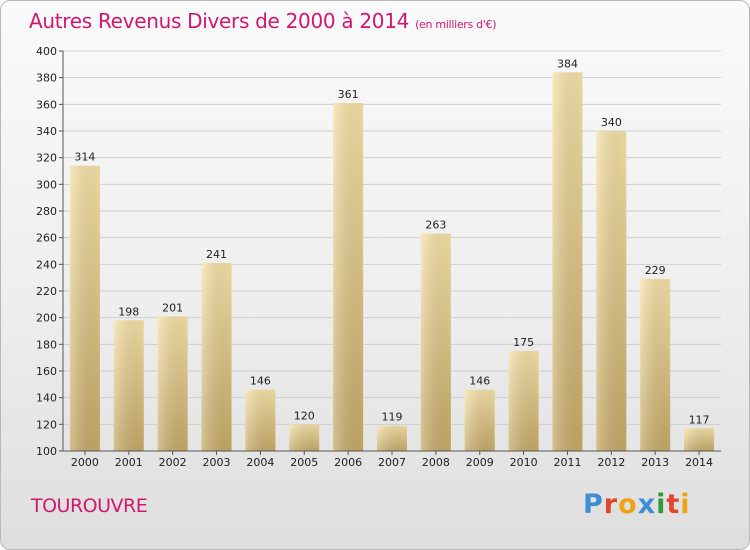 The image size is (750, 550). What do you see at coordinates (46, 238) in the screenshot?
I see `y-tick-label: 260` at bounding box center [46, 238].